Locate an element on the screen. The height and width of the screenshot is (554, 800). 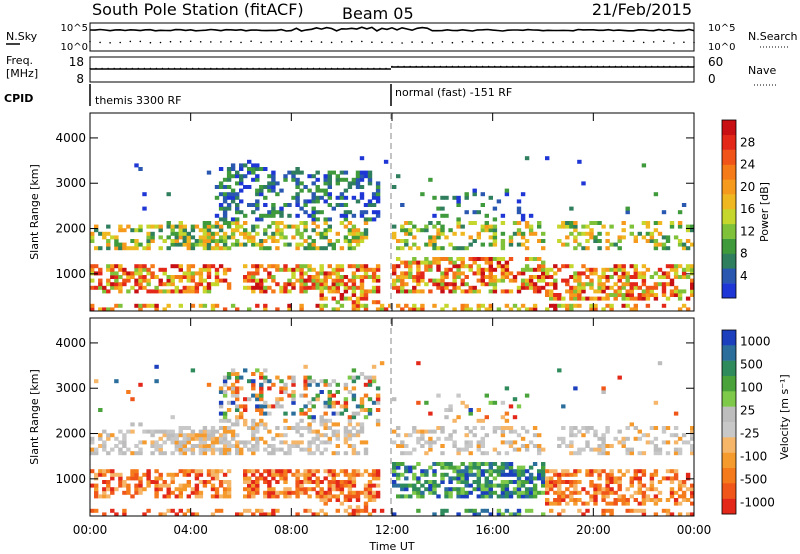
freq-ytick-bottom-right: 0 is located at coordinates (712, 79).